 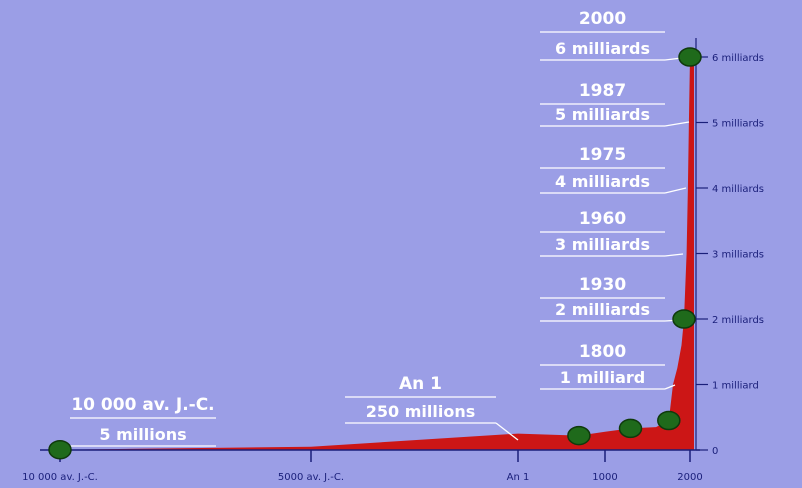 I want to click on y-tick-label: 5 milliards, so click(x=738, y=124).